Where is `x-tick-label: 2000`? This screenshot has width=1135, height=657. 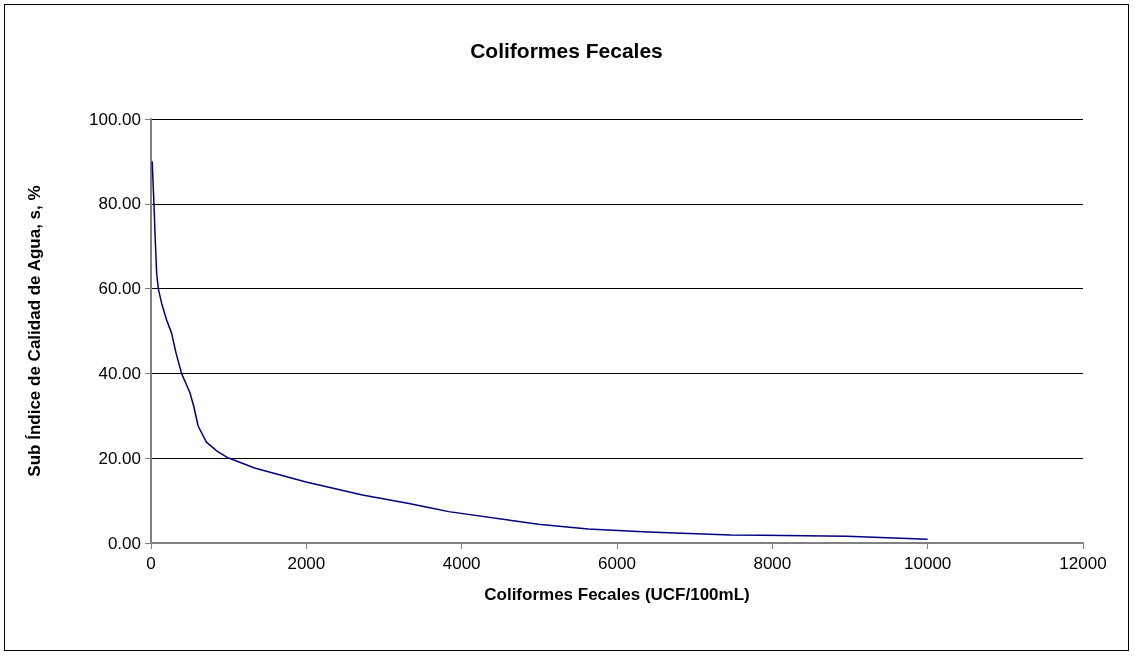
x-tick-label: 2000 is located at coordinates (306, 563).